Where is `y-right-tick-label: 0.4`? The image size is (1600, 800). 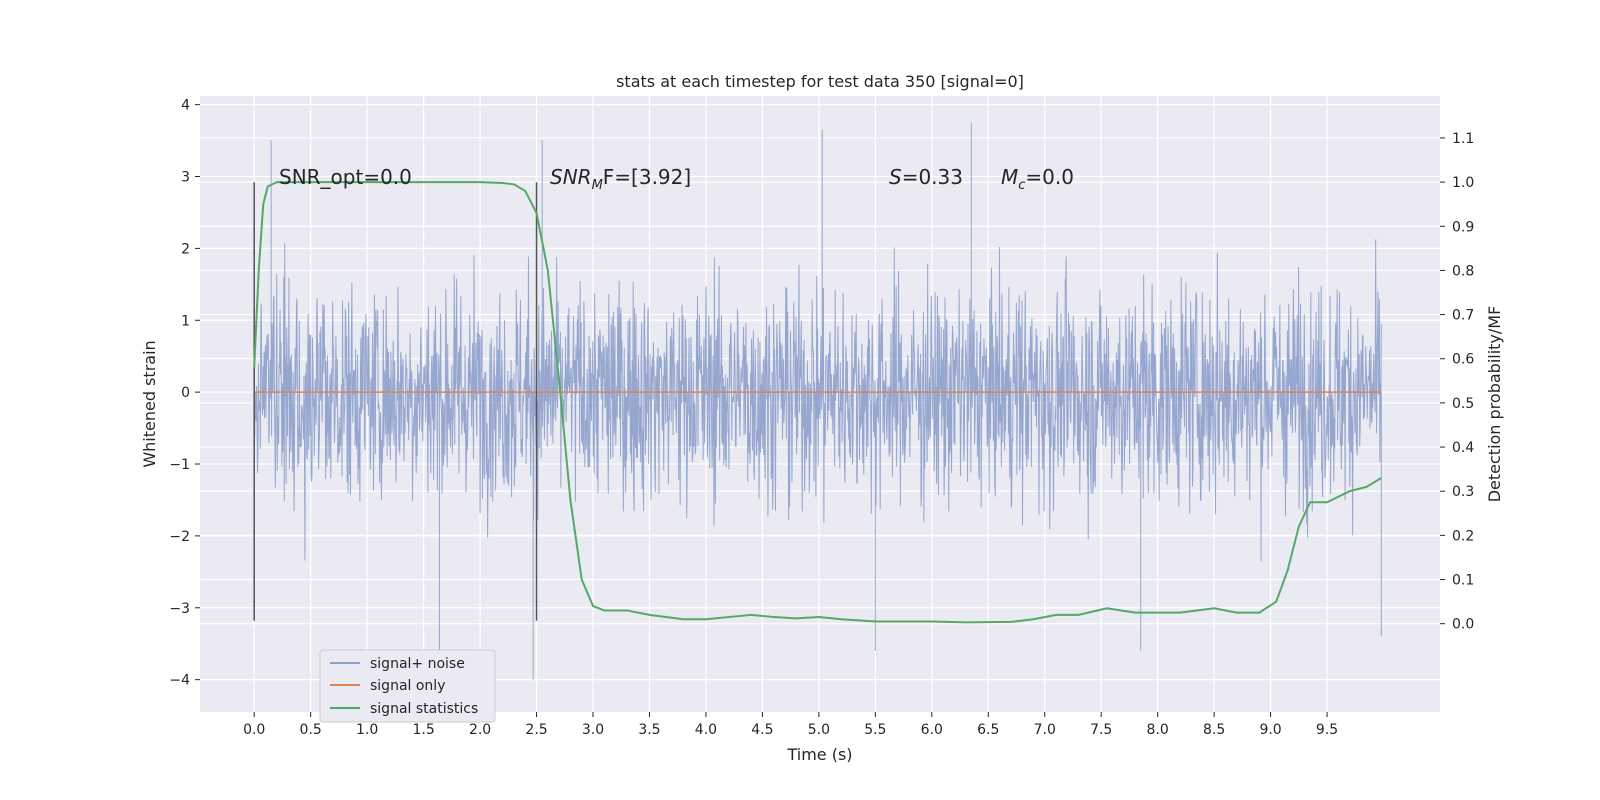
y-right-tick-label: 0.4 is located at coordinates (1463, 448).